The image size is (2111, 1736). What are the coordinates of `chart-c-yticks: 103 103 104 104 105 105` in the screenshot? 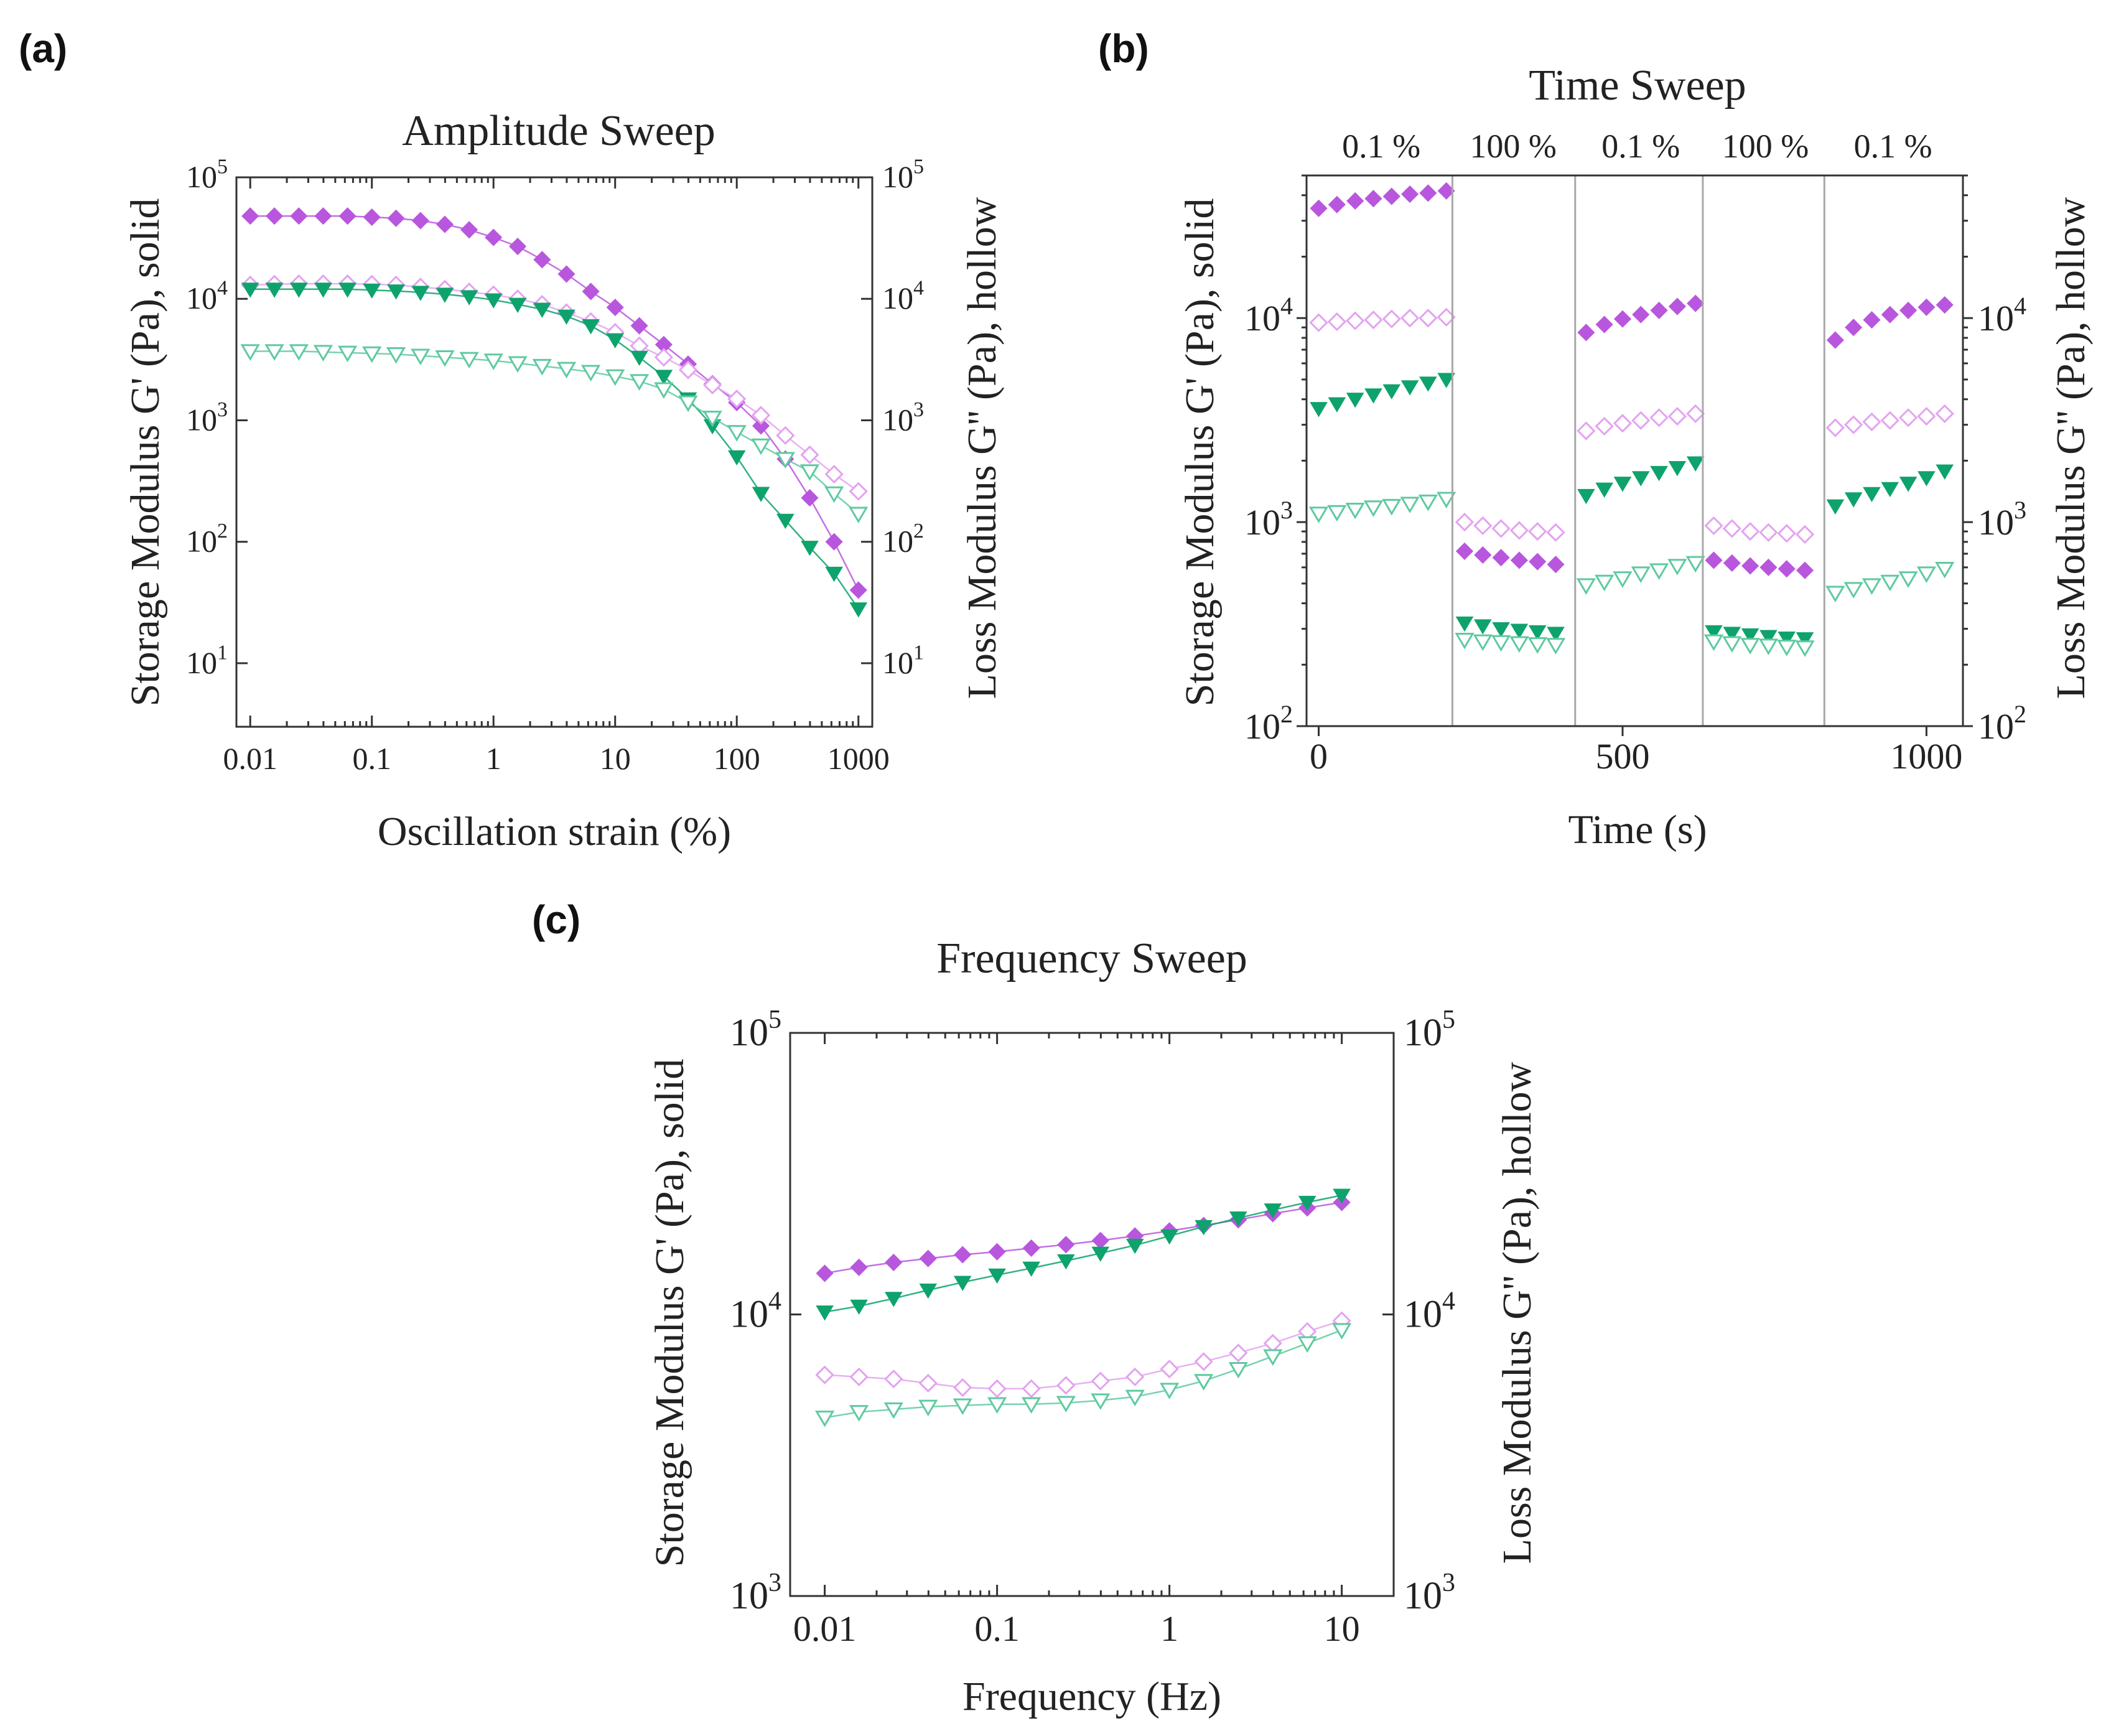 It's located at (1092, 1312).